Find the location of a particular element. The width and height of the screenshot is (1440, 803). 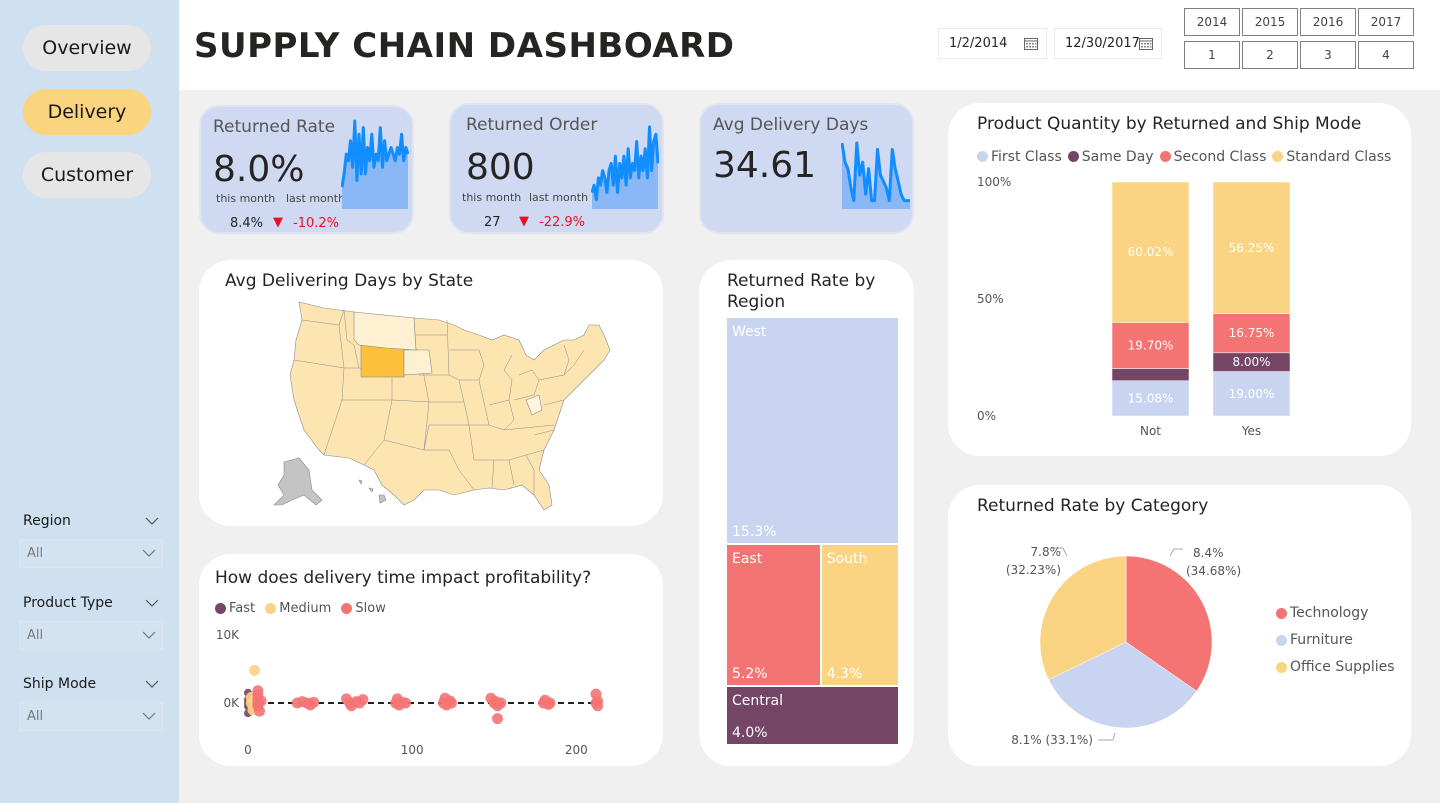

pie-slice-furniture is located at coordinates (1122, 685).